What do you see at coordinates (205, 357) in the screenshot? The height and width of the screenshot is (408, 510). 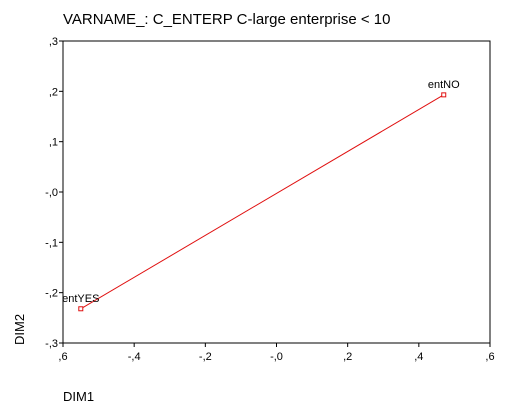 I see `x-tick-label: -,2` at bounding box center [205, 357].